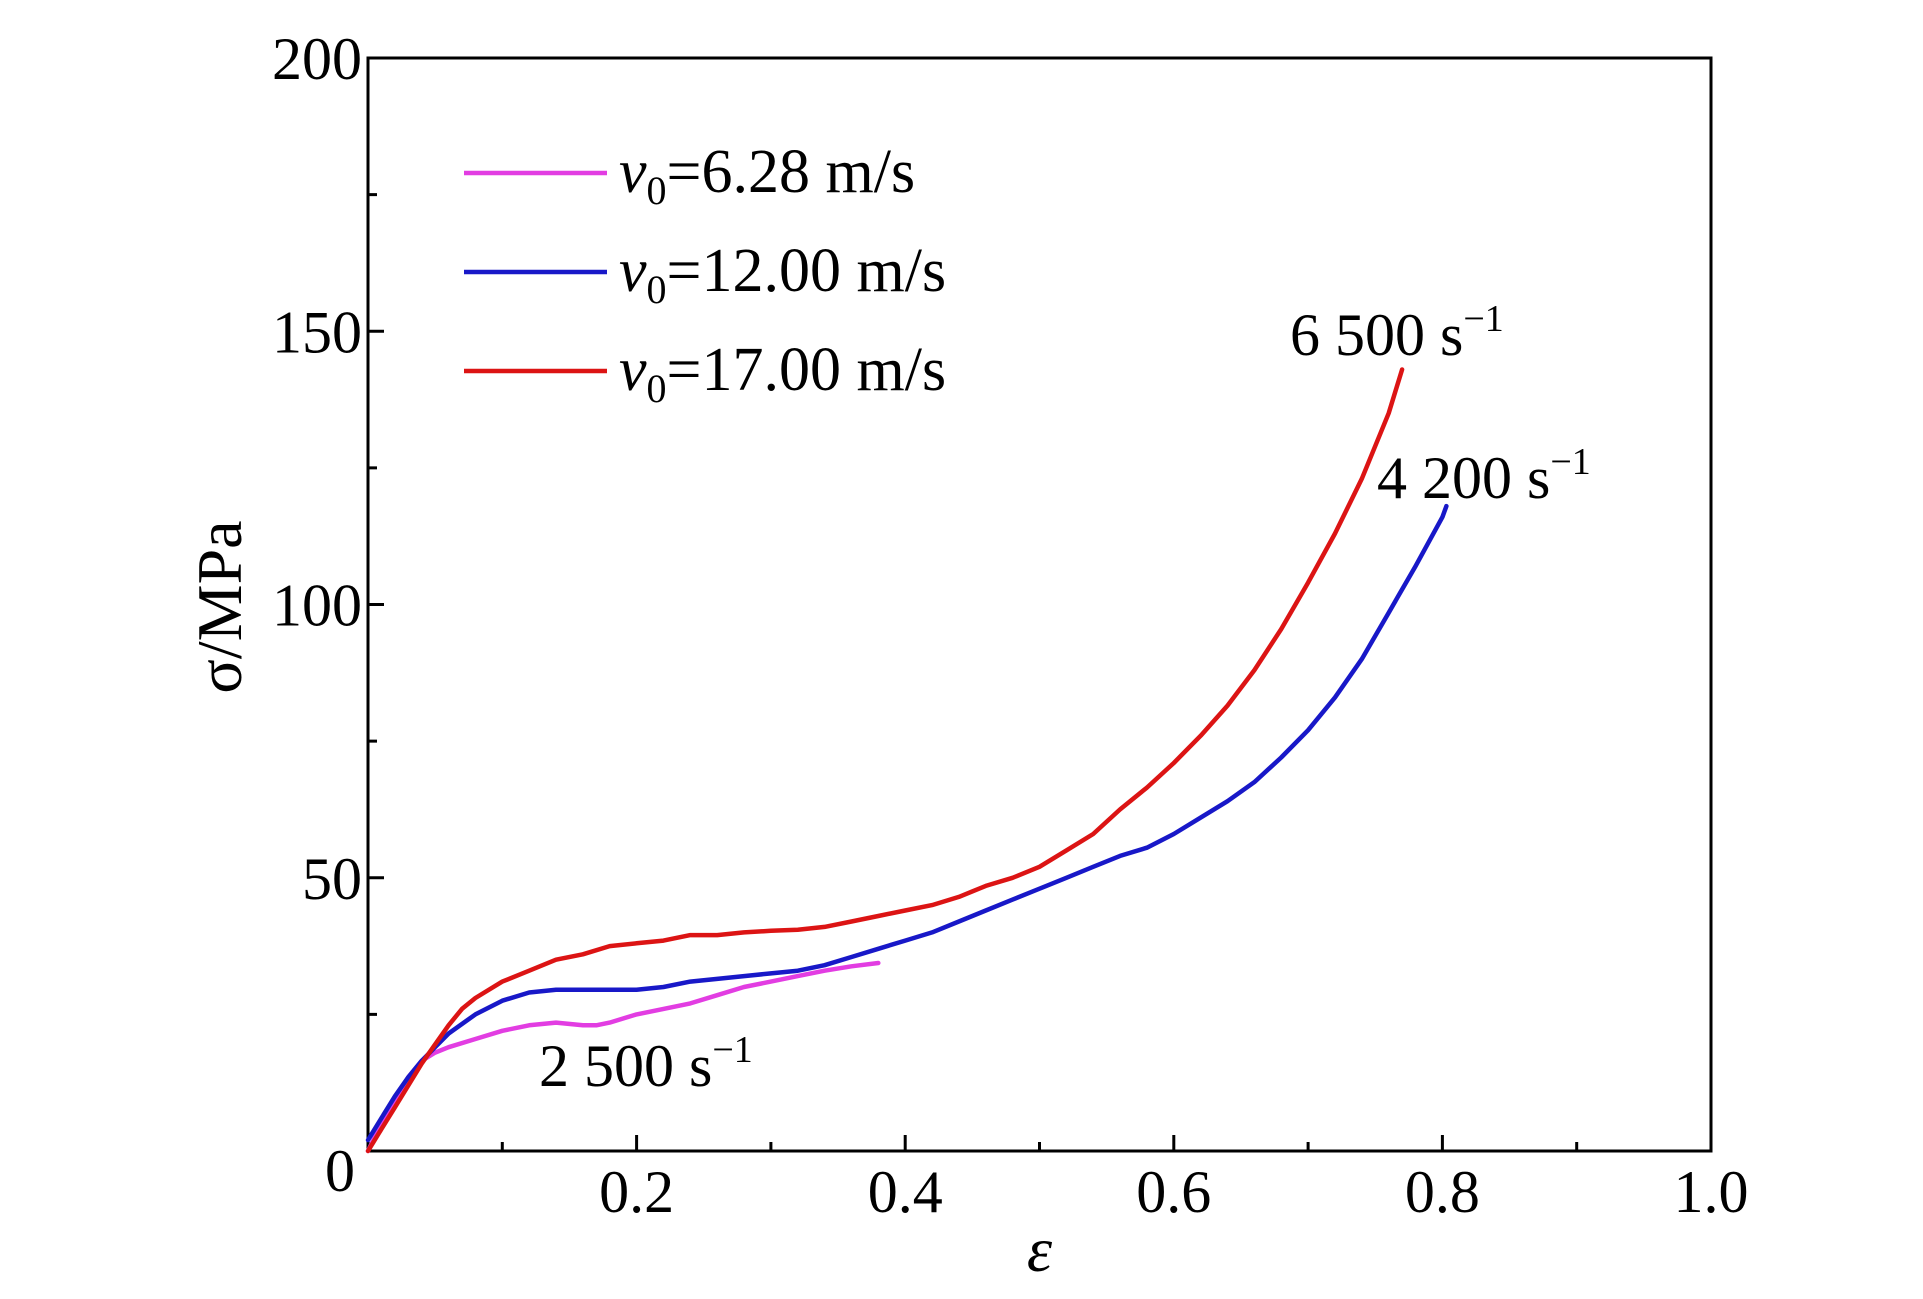 This screenshot has width=1923, height=1299. Describe the element at coordinates (219, 606) in the screenshot. I see `y-axis-title: σ/MPa` at that location.